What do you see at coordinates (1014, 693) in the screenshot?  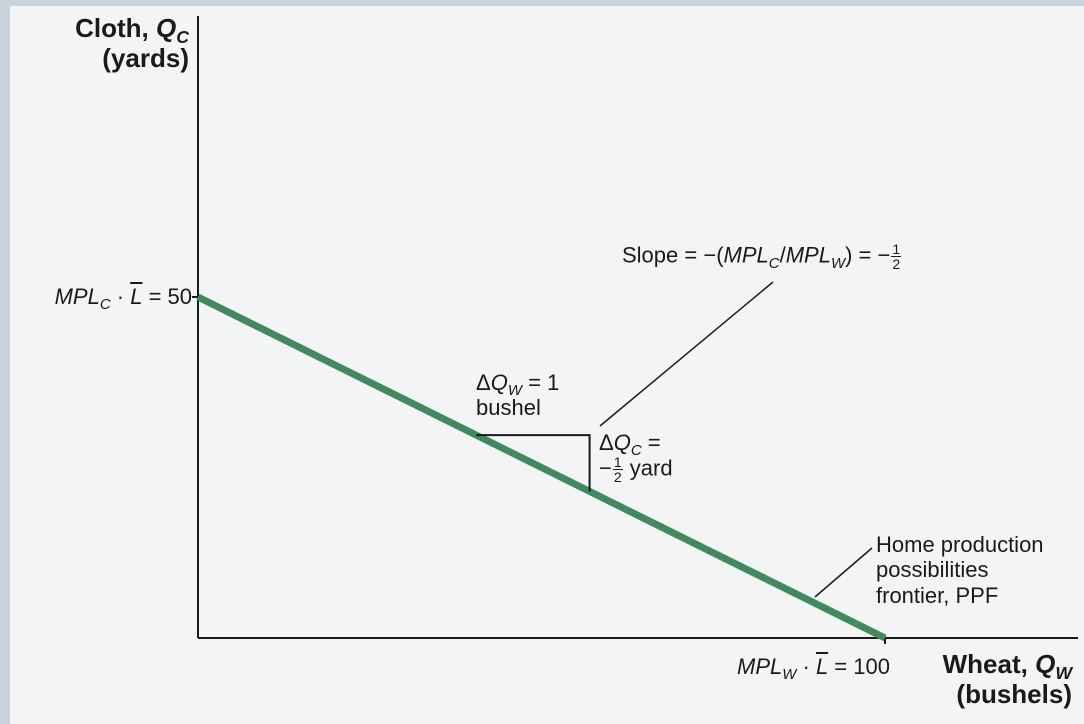 I see `x-title-unit: (bushels)` at bounding box center [1014, 693].